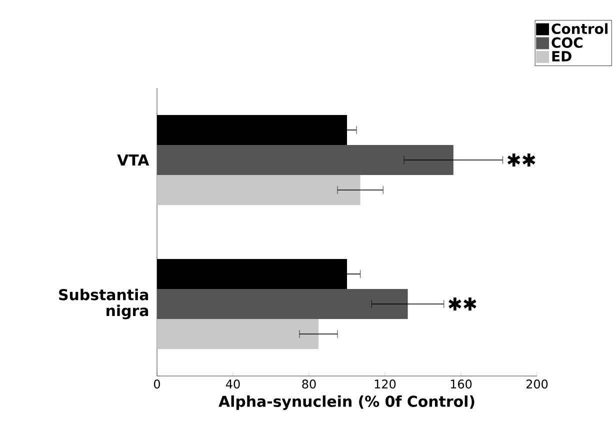 The image size is (614, 442). Describe the element at coordinates (385, 384) in the screenshot. I see `x-tick-label: 120` at that location.